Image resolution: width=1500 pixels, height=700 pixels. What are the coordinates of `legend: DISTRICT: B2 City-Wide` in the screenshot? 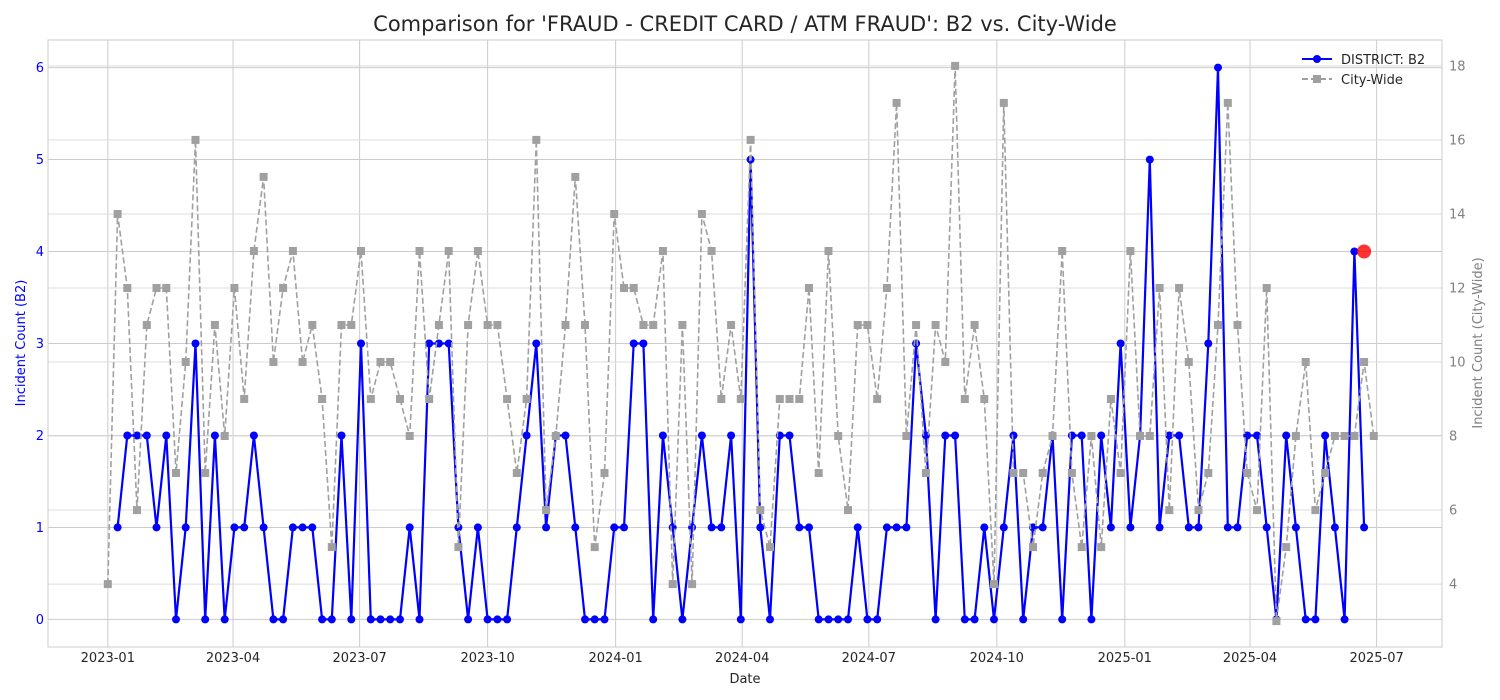 It's located at (1363, 70).